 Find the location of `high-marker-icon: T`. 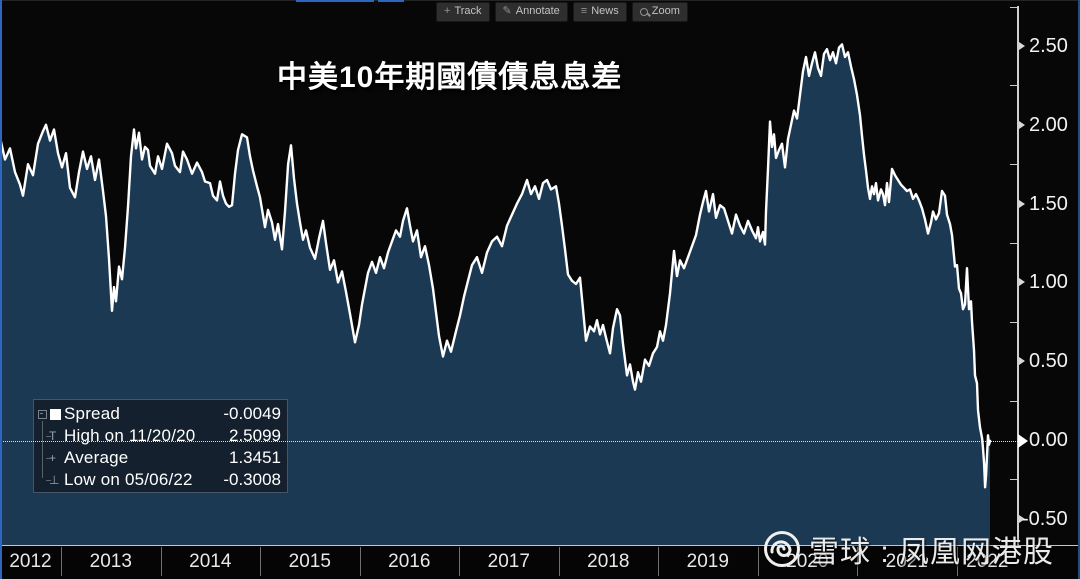

high-marker-icon: T is located at coordinates (53, 436).